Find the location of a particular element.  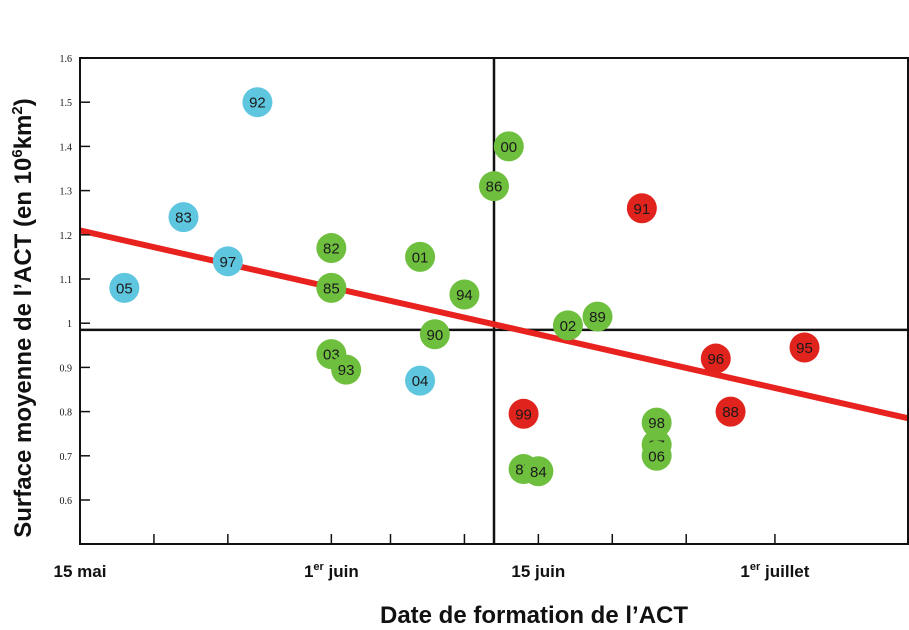

data-point: 01 is located at coordinates (420, 256).